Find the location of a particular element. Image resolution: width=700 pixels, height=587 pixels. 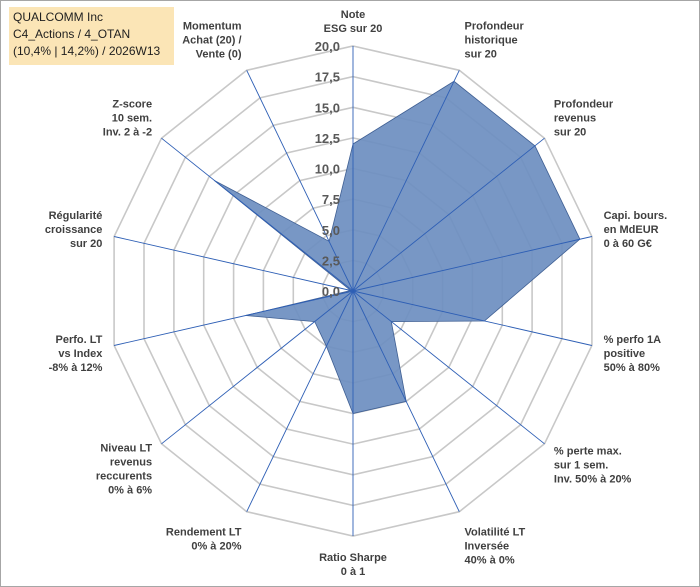

category-label-line: Ratio Sharpe is located at coordinates (353, 558).